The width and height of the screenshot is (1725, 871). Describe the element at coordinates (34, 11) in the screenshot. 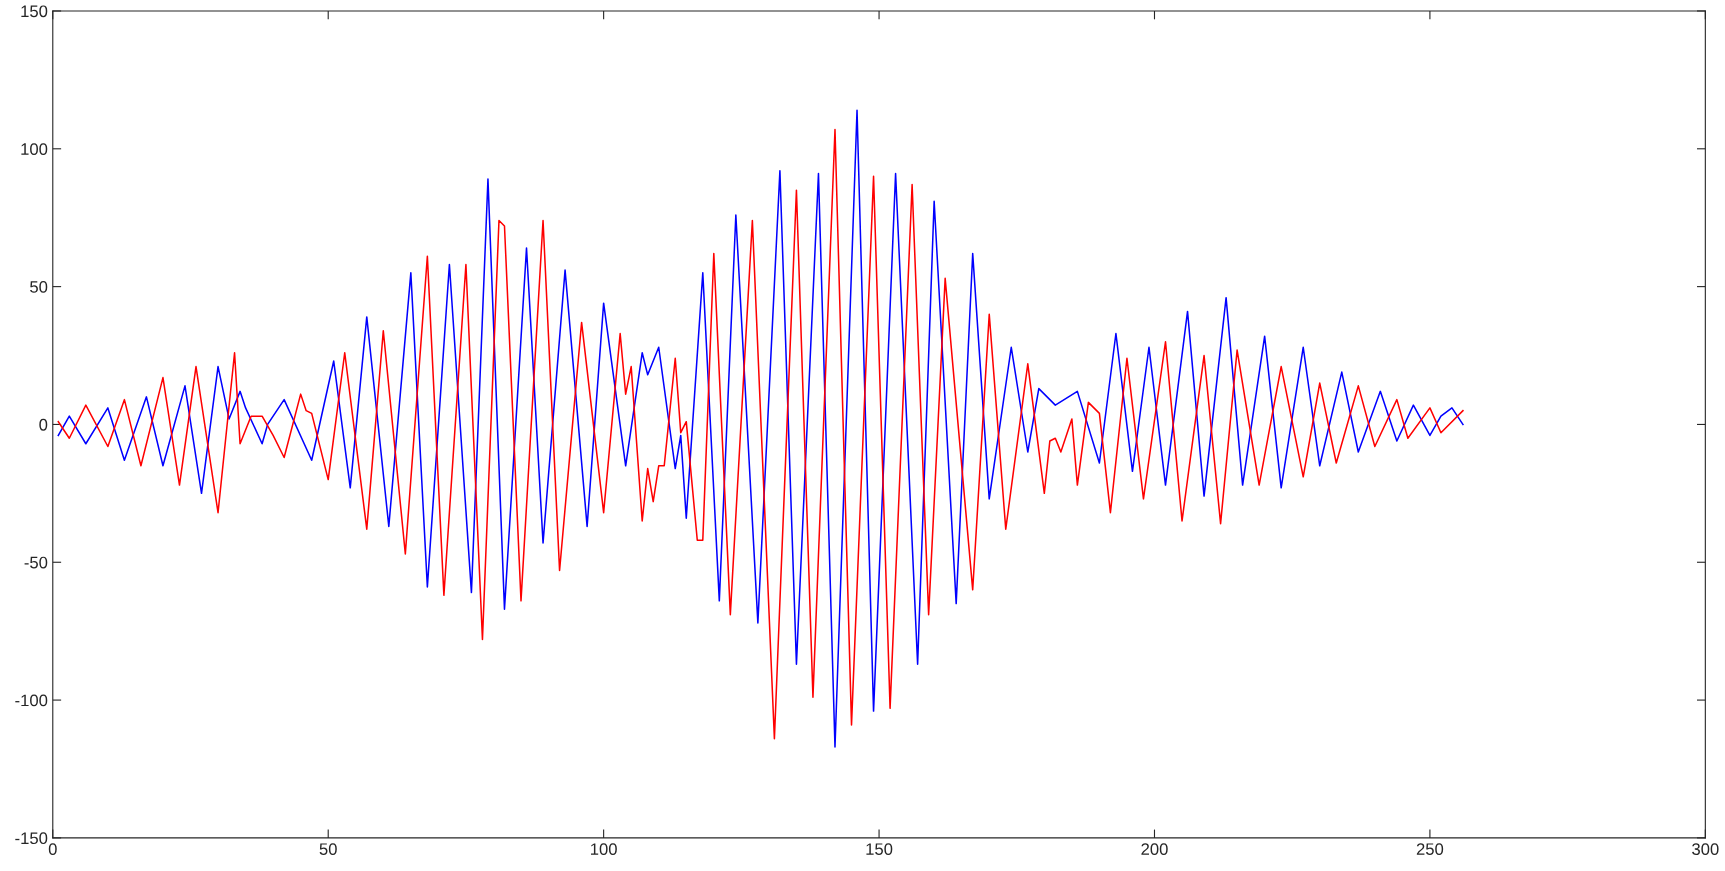

I see `y-tick-label: 150` at that location.